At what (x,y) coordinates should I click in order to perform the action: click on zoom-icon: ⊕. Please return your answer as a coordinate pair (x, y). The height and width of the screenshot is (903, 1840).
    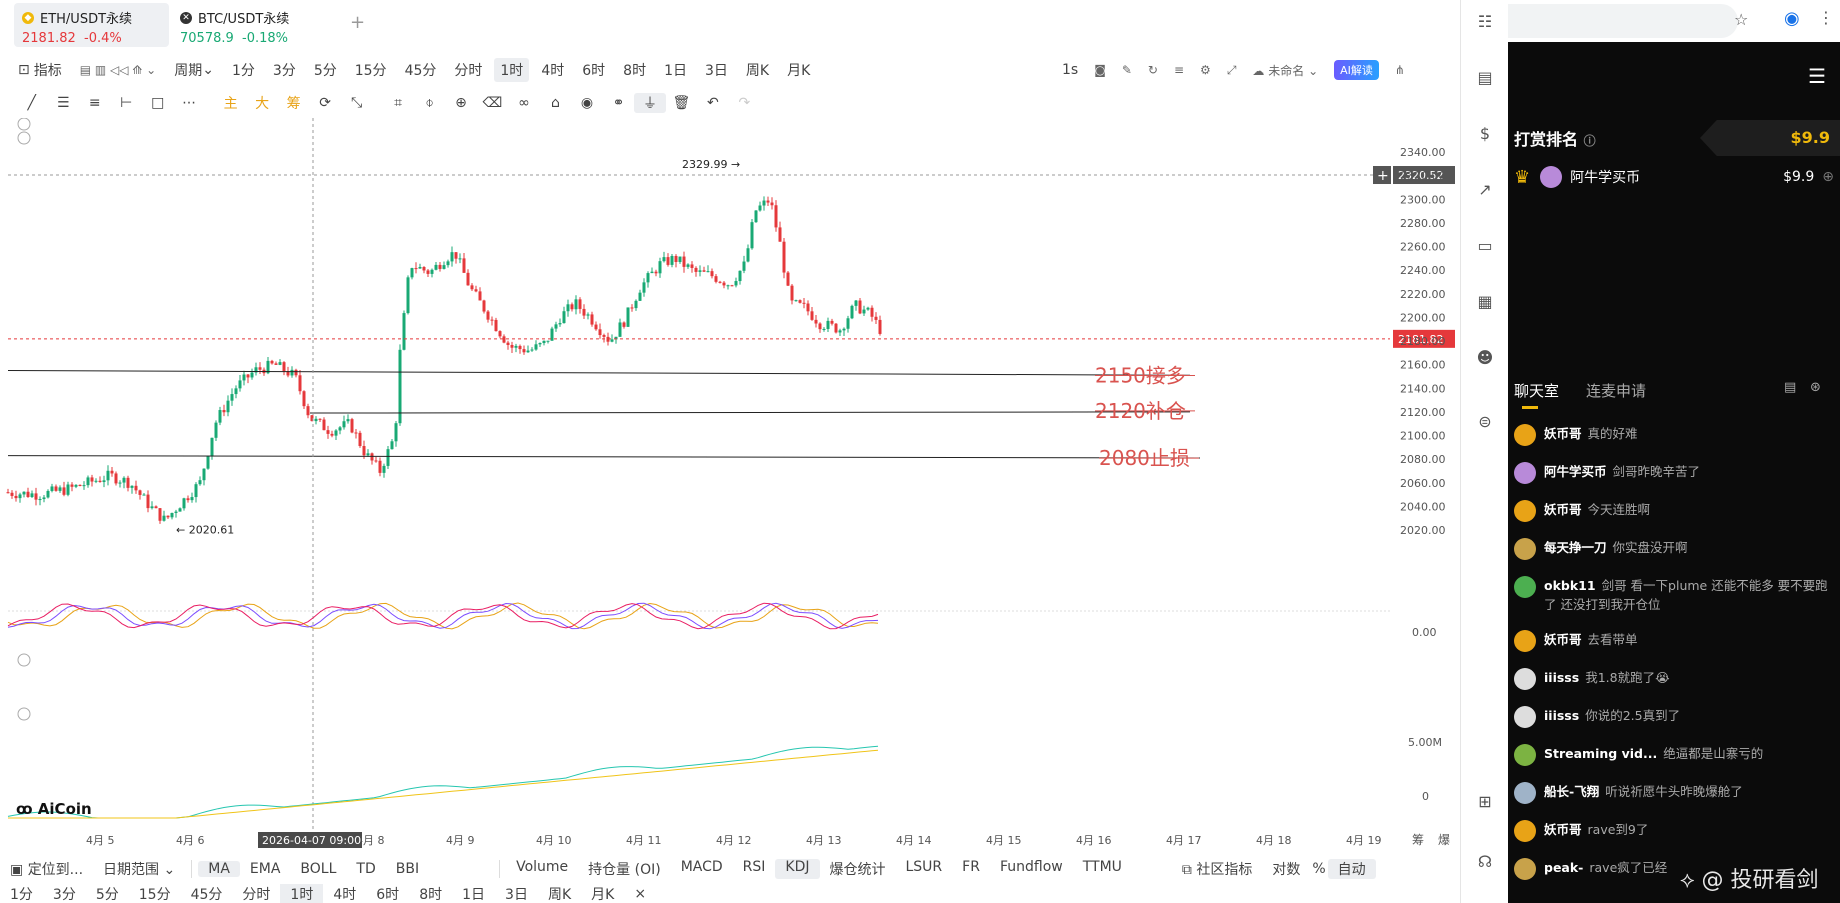
    Looking at the image, I should click on (461, 103).